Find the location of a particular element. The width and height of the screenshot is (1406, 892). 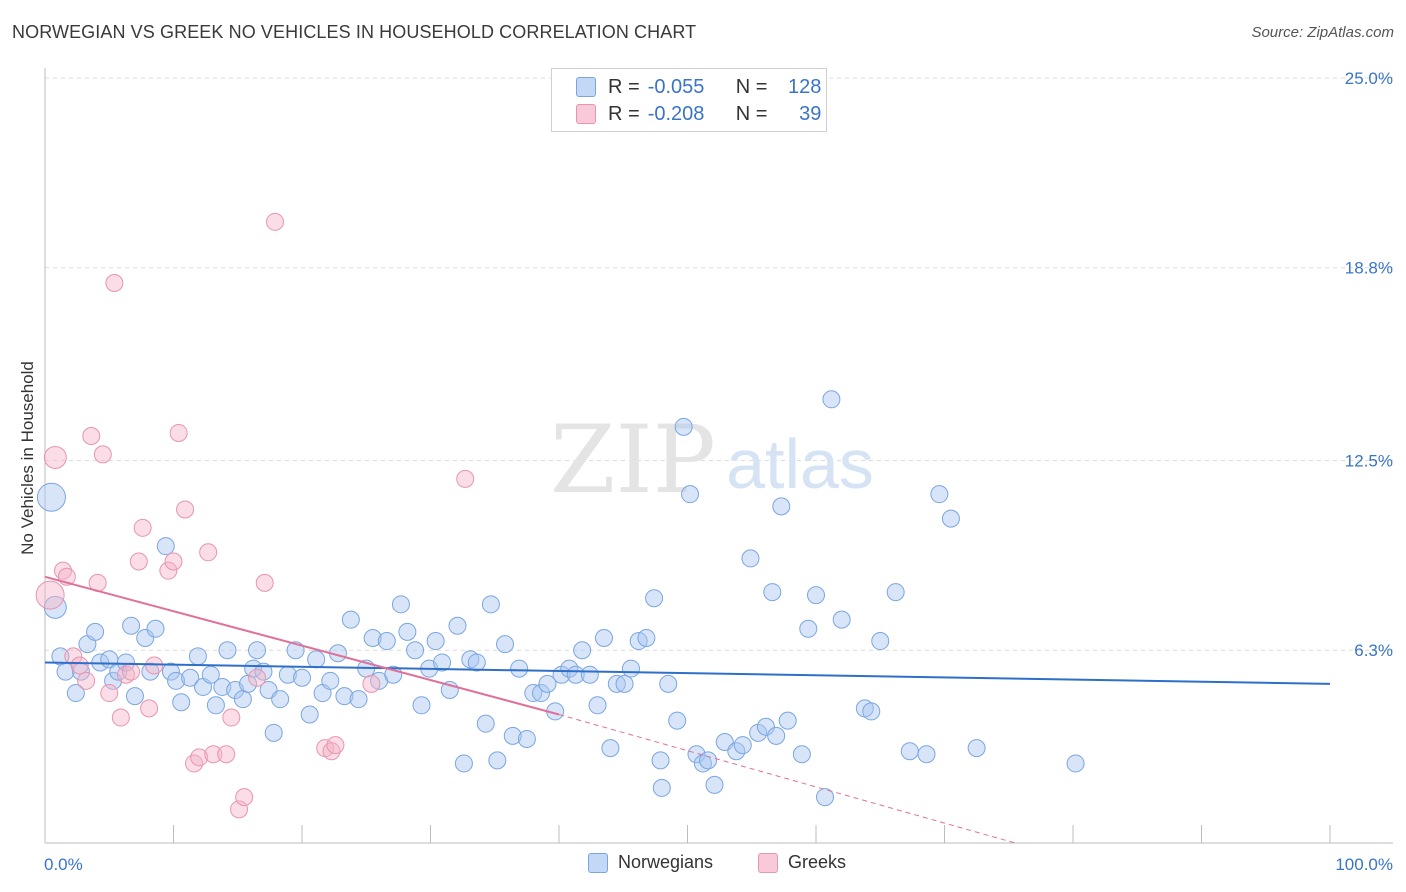

stats-legend: R = -0.055 N = 128 R = -0.208 N = 39 is located at coordinates (689, 100).